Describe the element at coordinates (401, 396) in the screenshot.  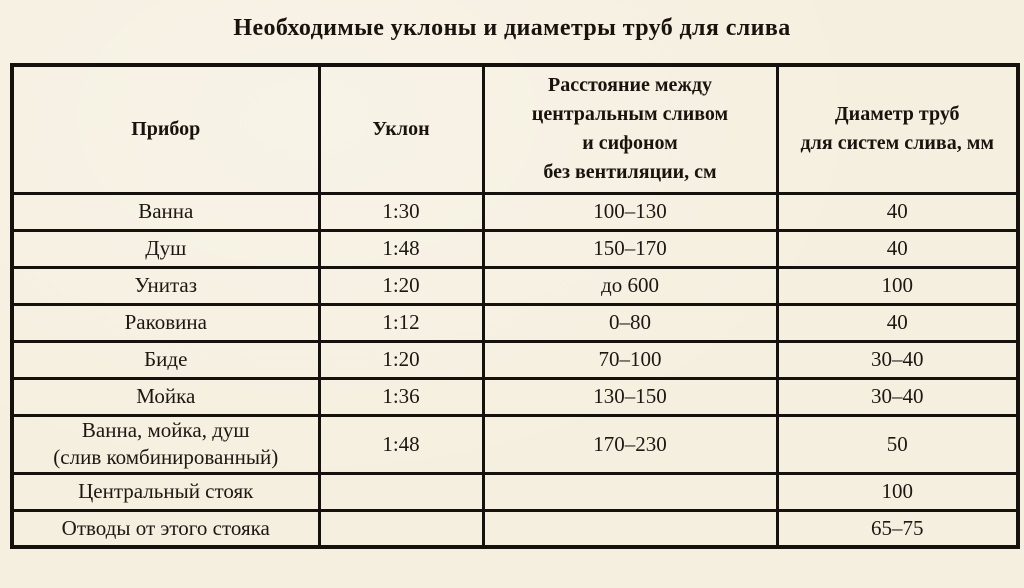
I see `cell-slope: 1:36` at that location.